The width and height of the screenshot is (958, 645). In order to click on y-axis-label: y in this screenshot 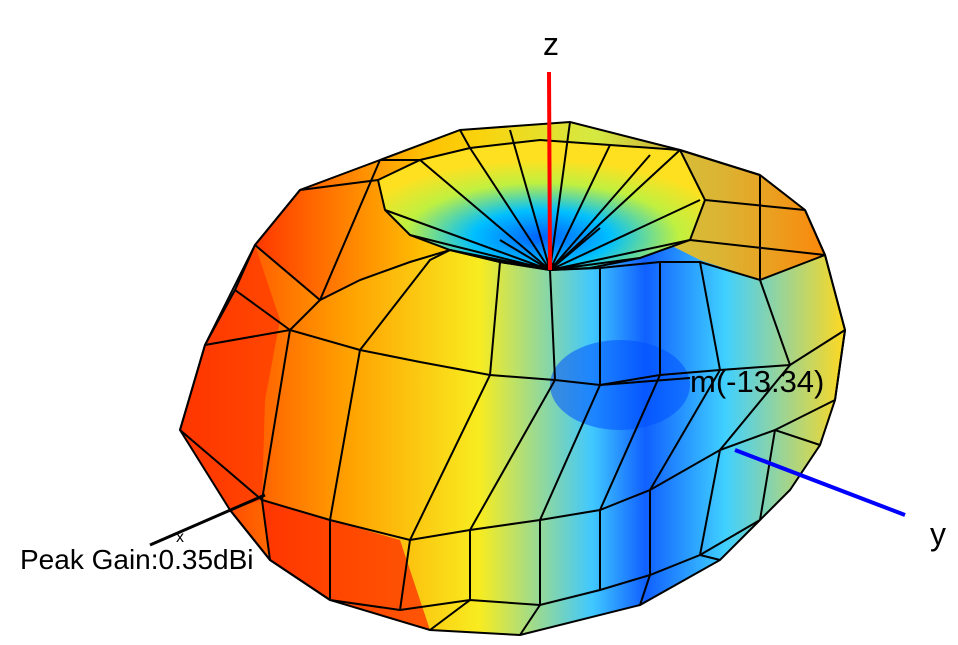, I will do `click(938, 534)`.